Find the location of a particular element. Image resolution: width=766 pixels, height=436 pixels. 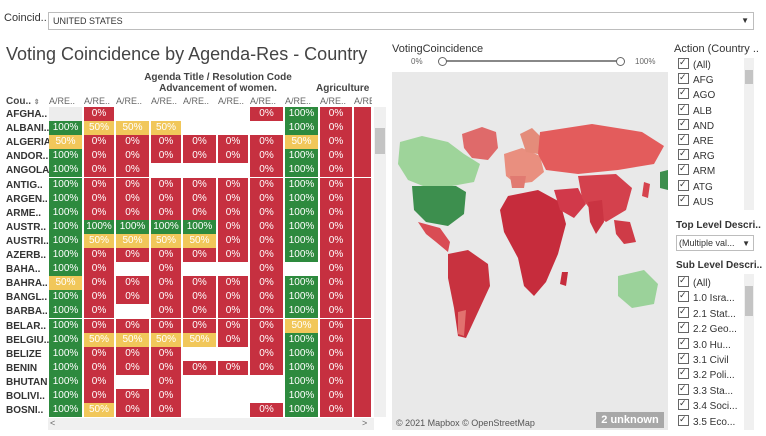

table-row: BELAR.. 100% 0% 0% 0% 0% 0% 0% 50% 0% is located at coordinates (186, 326).